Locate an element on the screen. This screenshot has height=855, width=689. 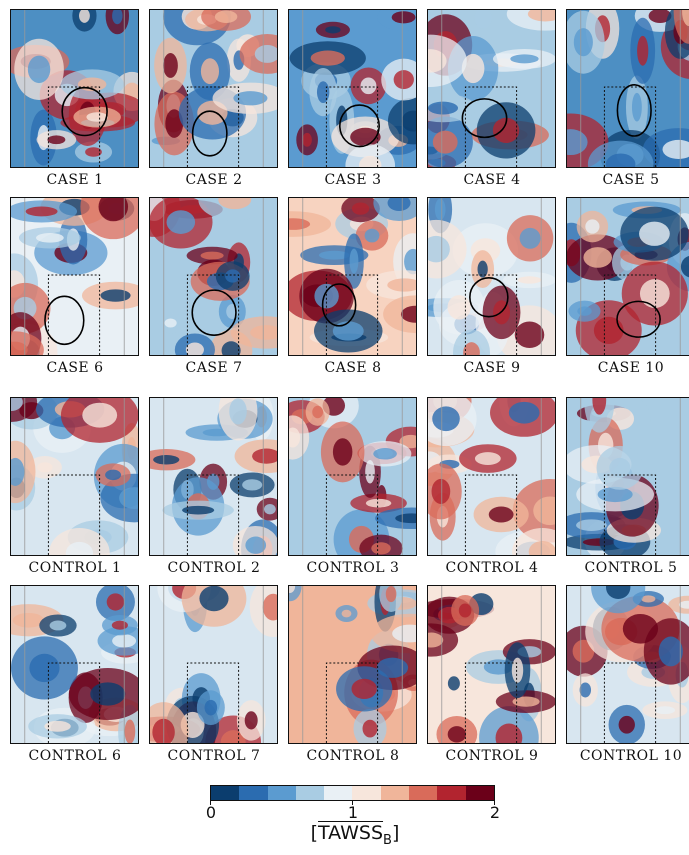
colorbar-title-close: ] is located at coordinates (395, 833).